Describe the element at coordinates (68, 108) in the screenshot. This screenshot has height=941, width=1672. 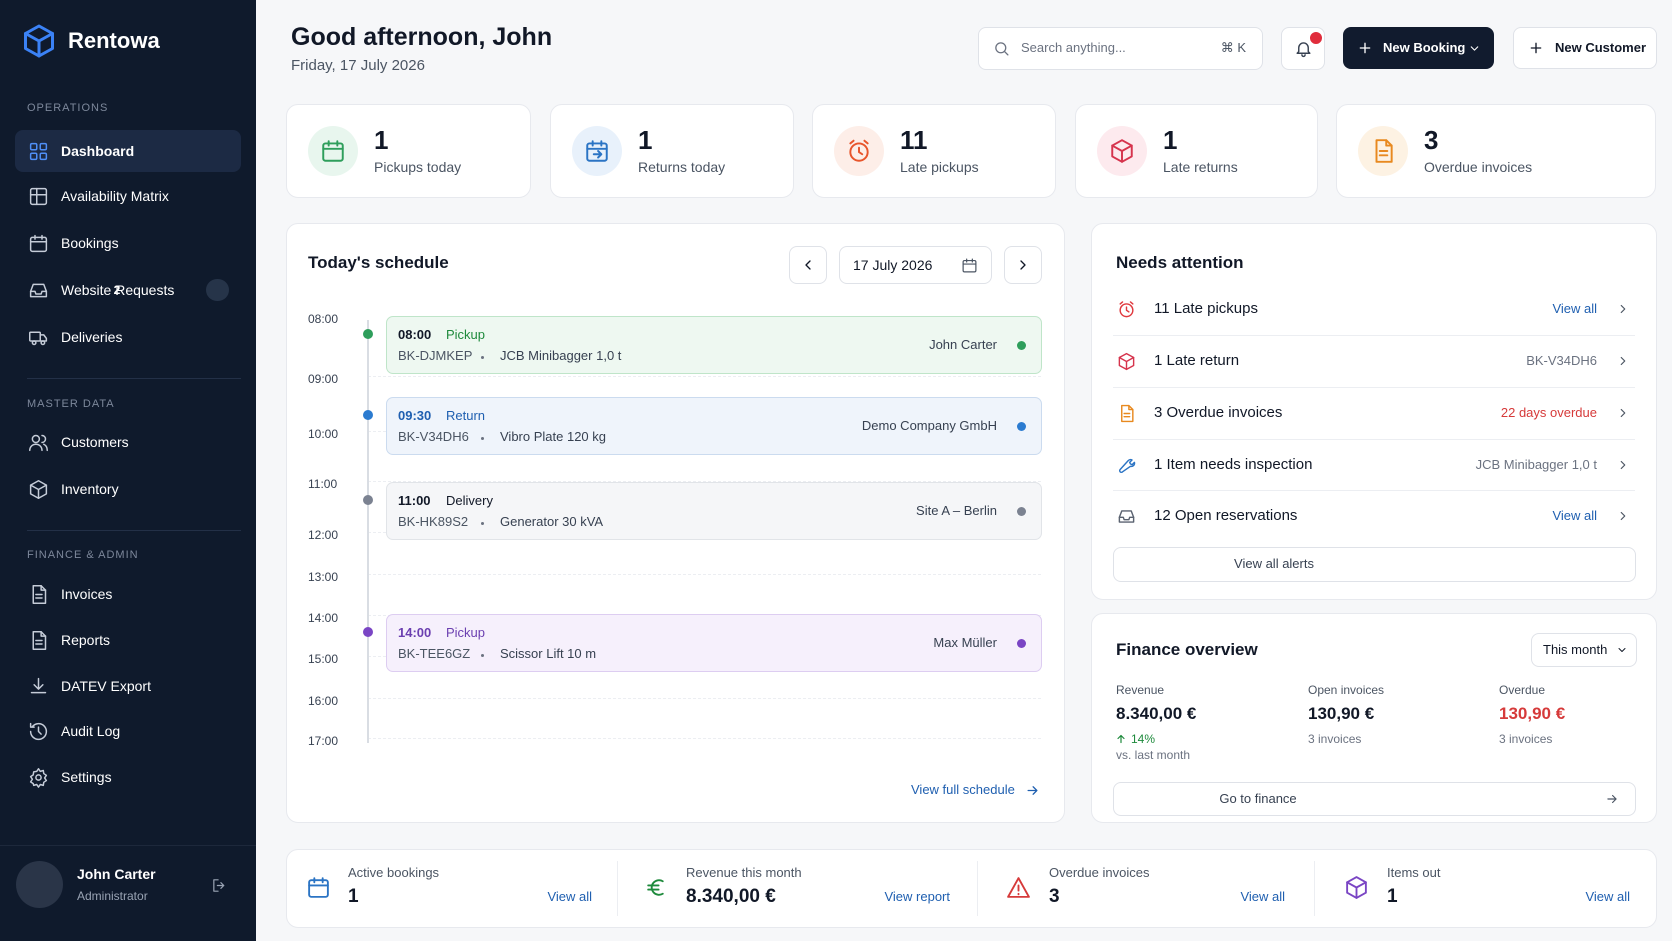
I see `section-title: OPERATIONS` at that location.